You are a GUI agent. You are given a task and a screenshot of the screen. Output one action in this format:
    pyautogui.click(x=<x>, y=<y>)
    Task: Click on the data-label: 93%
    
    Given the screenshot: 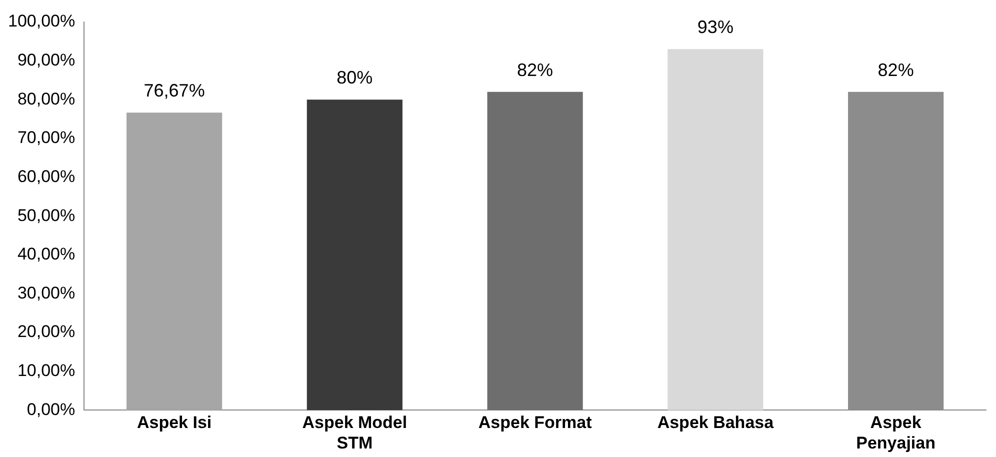 What is the action you would take?
    pyautogui.click(x=715, y=27)
    